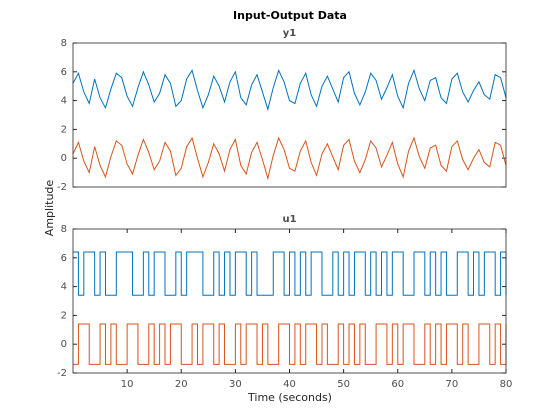  Describe the element at coordinates (181, 384) in the screenshot. I see `x-tick-label: 20` at that location.